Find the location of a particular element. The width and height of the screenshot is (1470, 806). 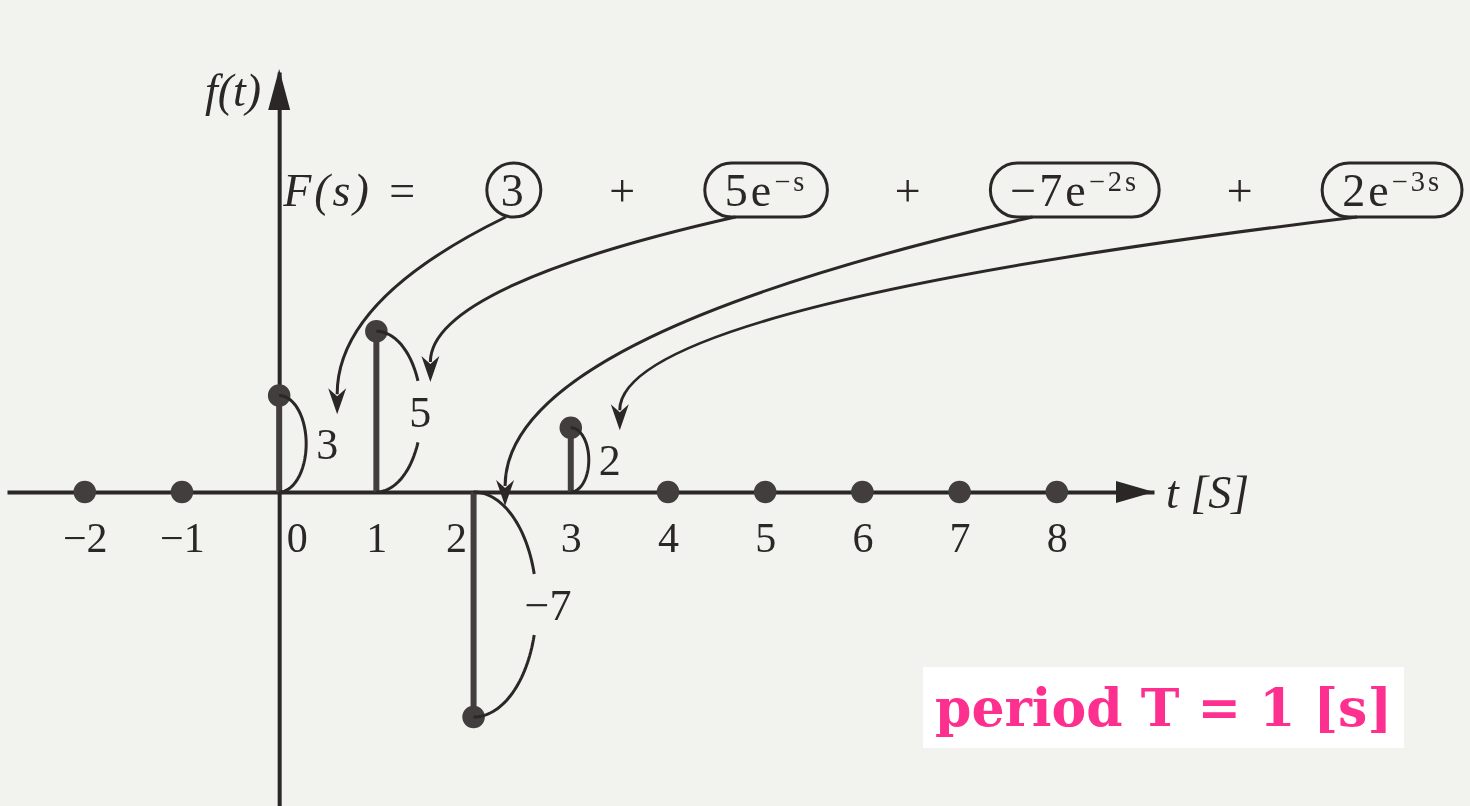

x-tick-label: 4 is located at coordinates (668, 537).